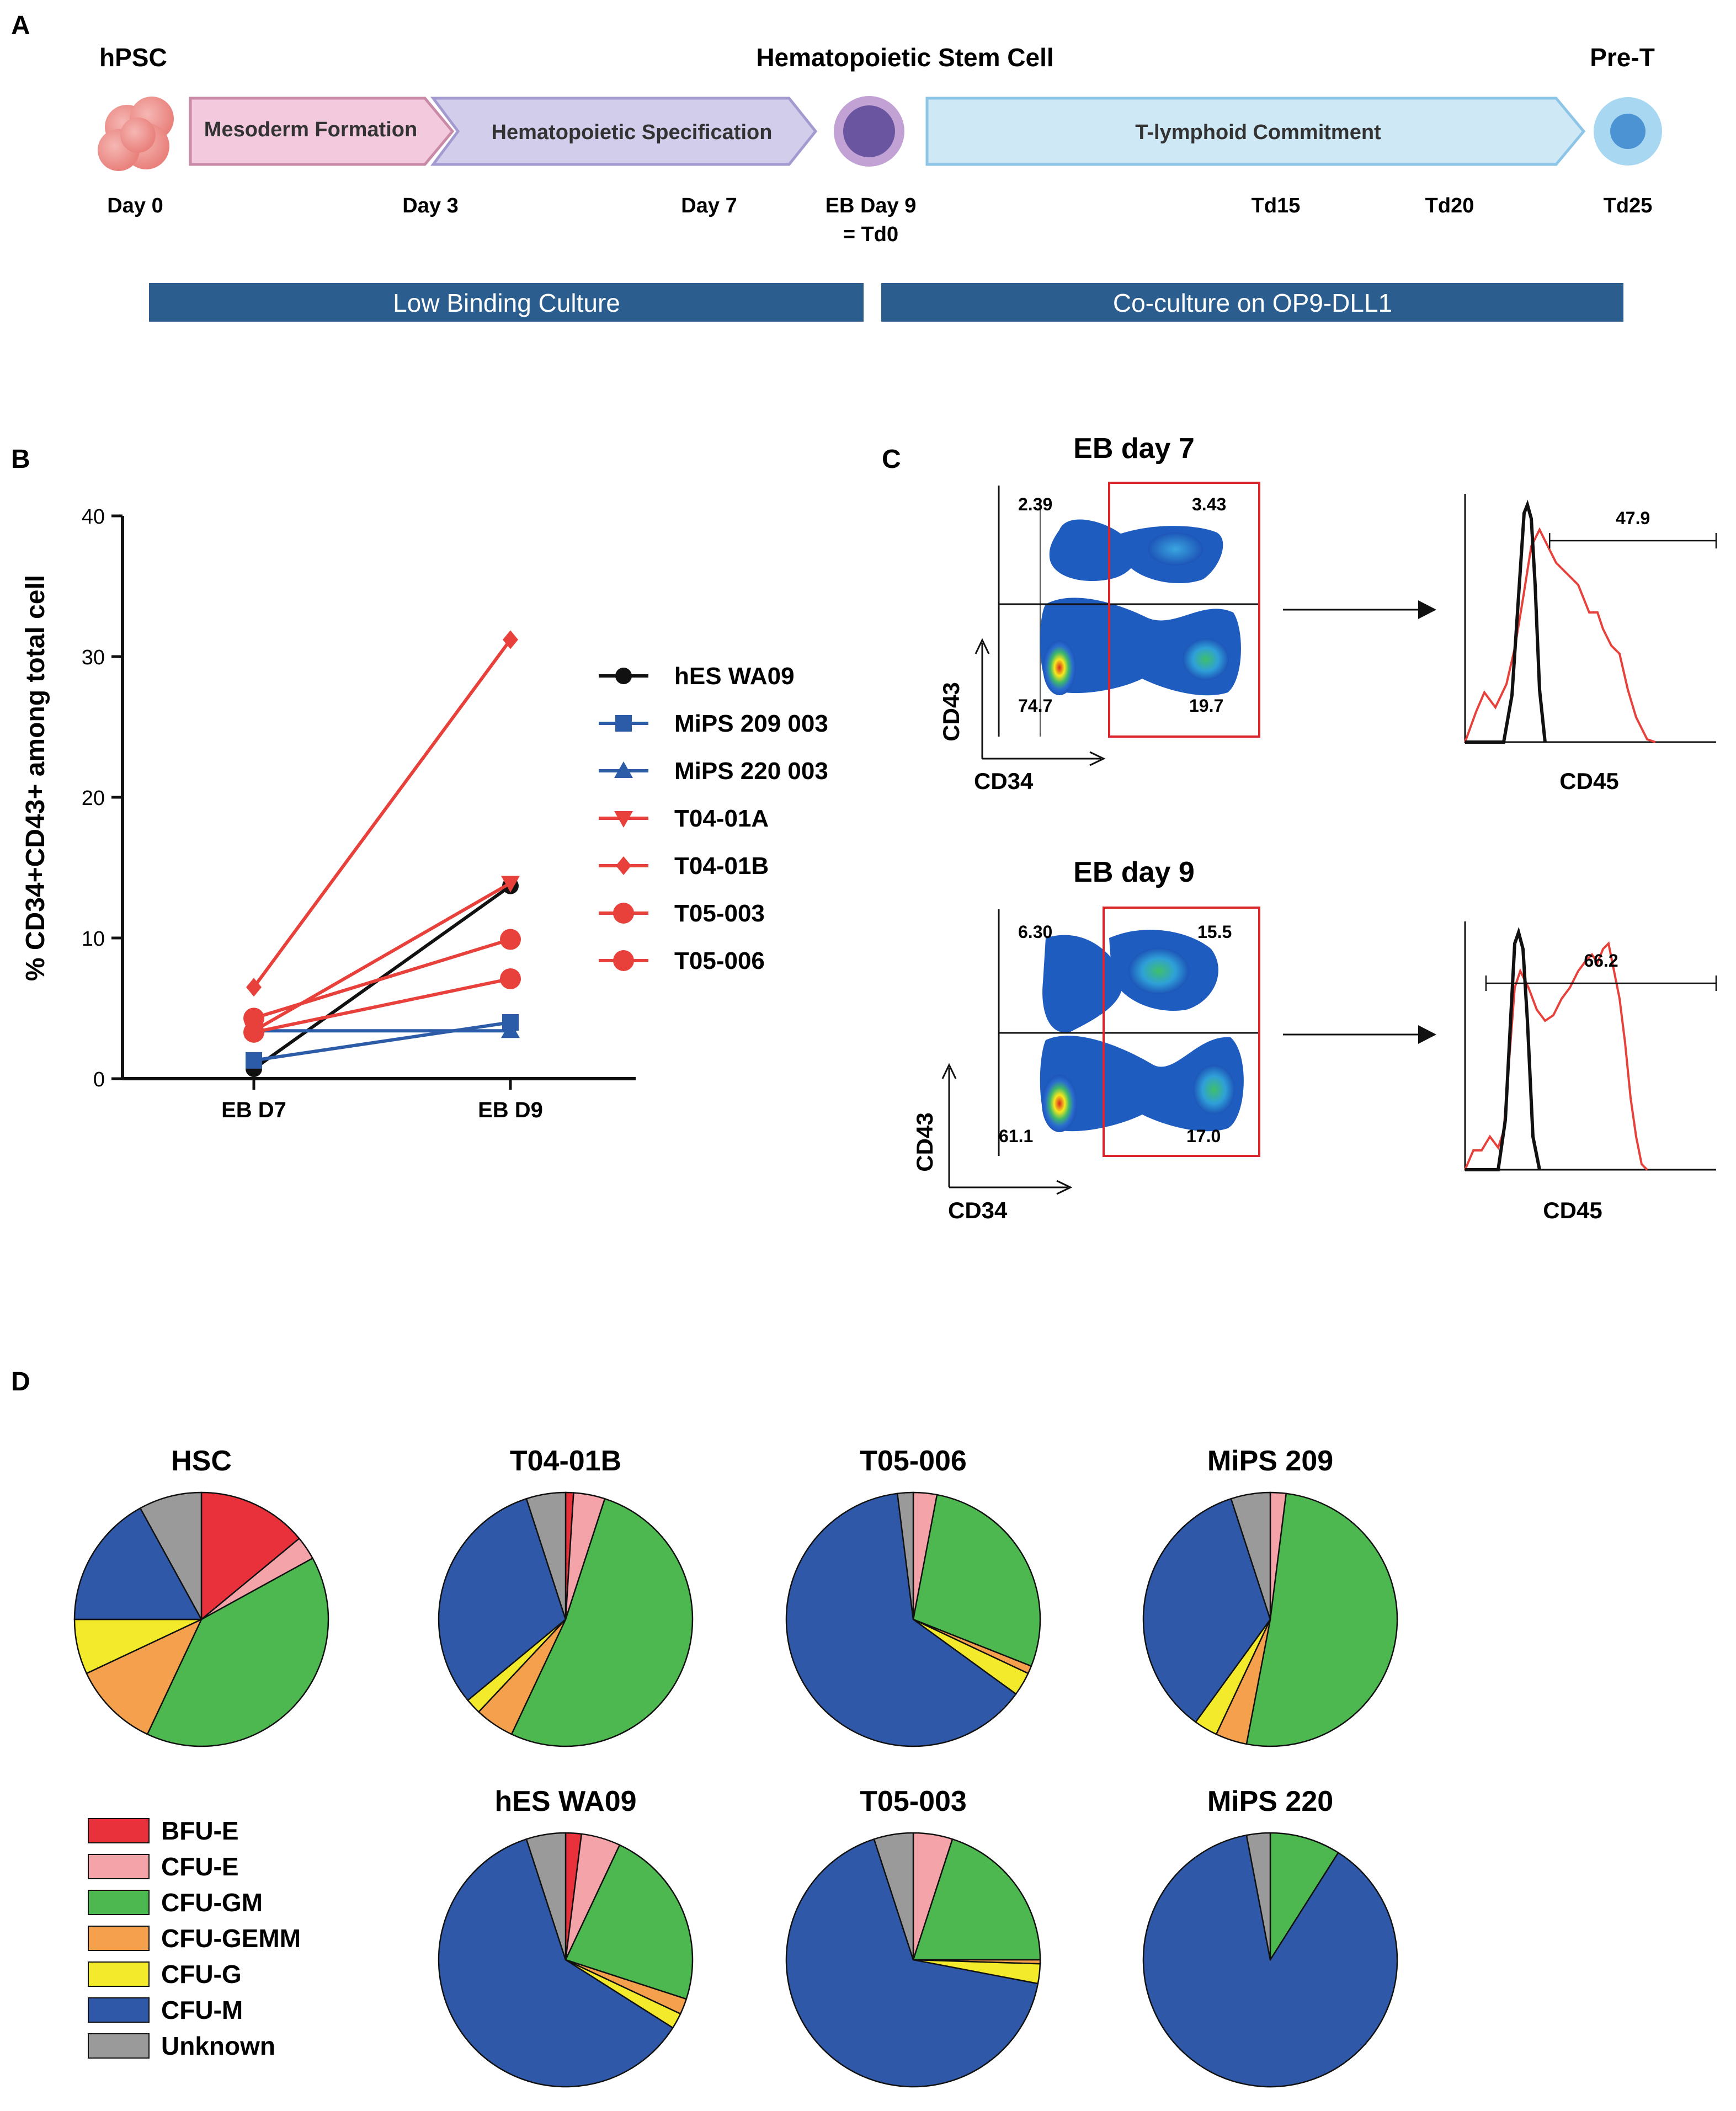  Describe the element at coordinates (556, 1963) in the screenshot. I see `pie-4-slice-cfu-m` at that location.